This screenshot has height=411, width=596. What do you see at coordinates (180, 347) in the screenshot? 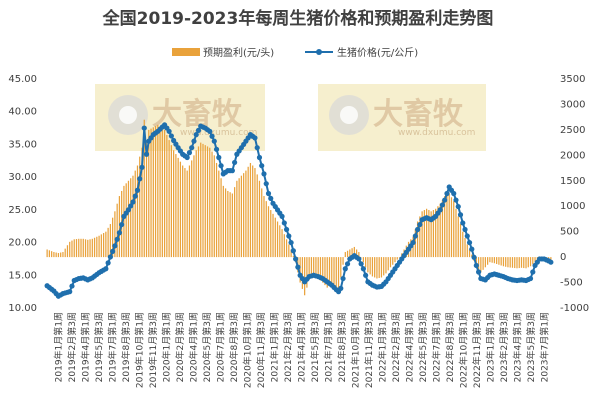
I see `x-axis-tick-label: 2020年2月第3周` at bounding box center [180, 347].